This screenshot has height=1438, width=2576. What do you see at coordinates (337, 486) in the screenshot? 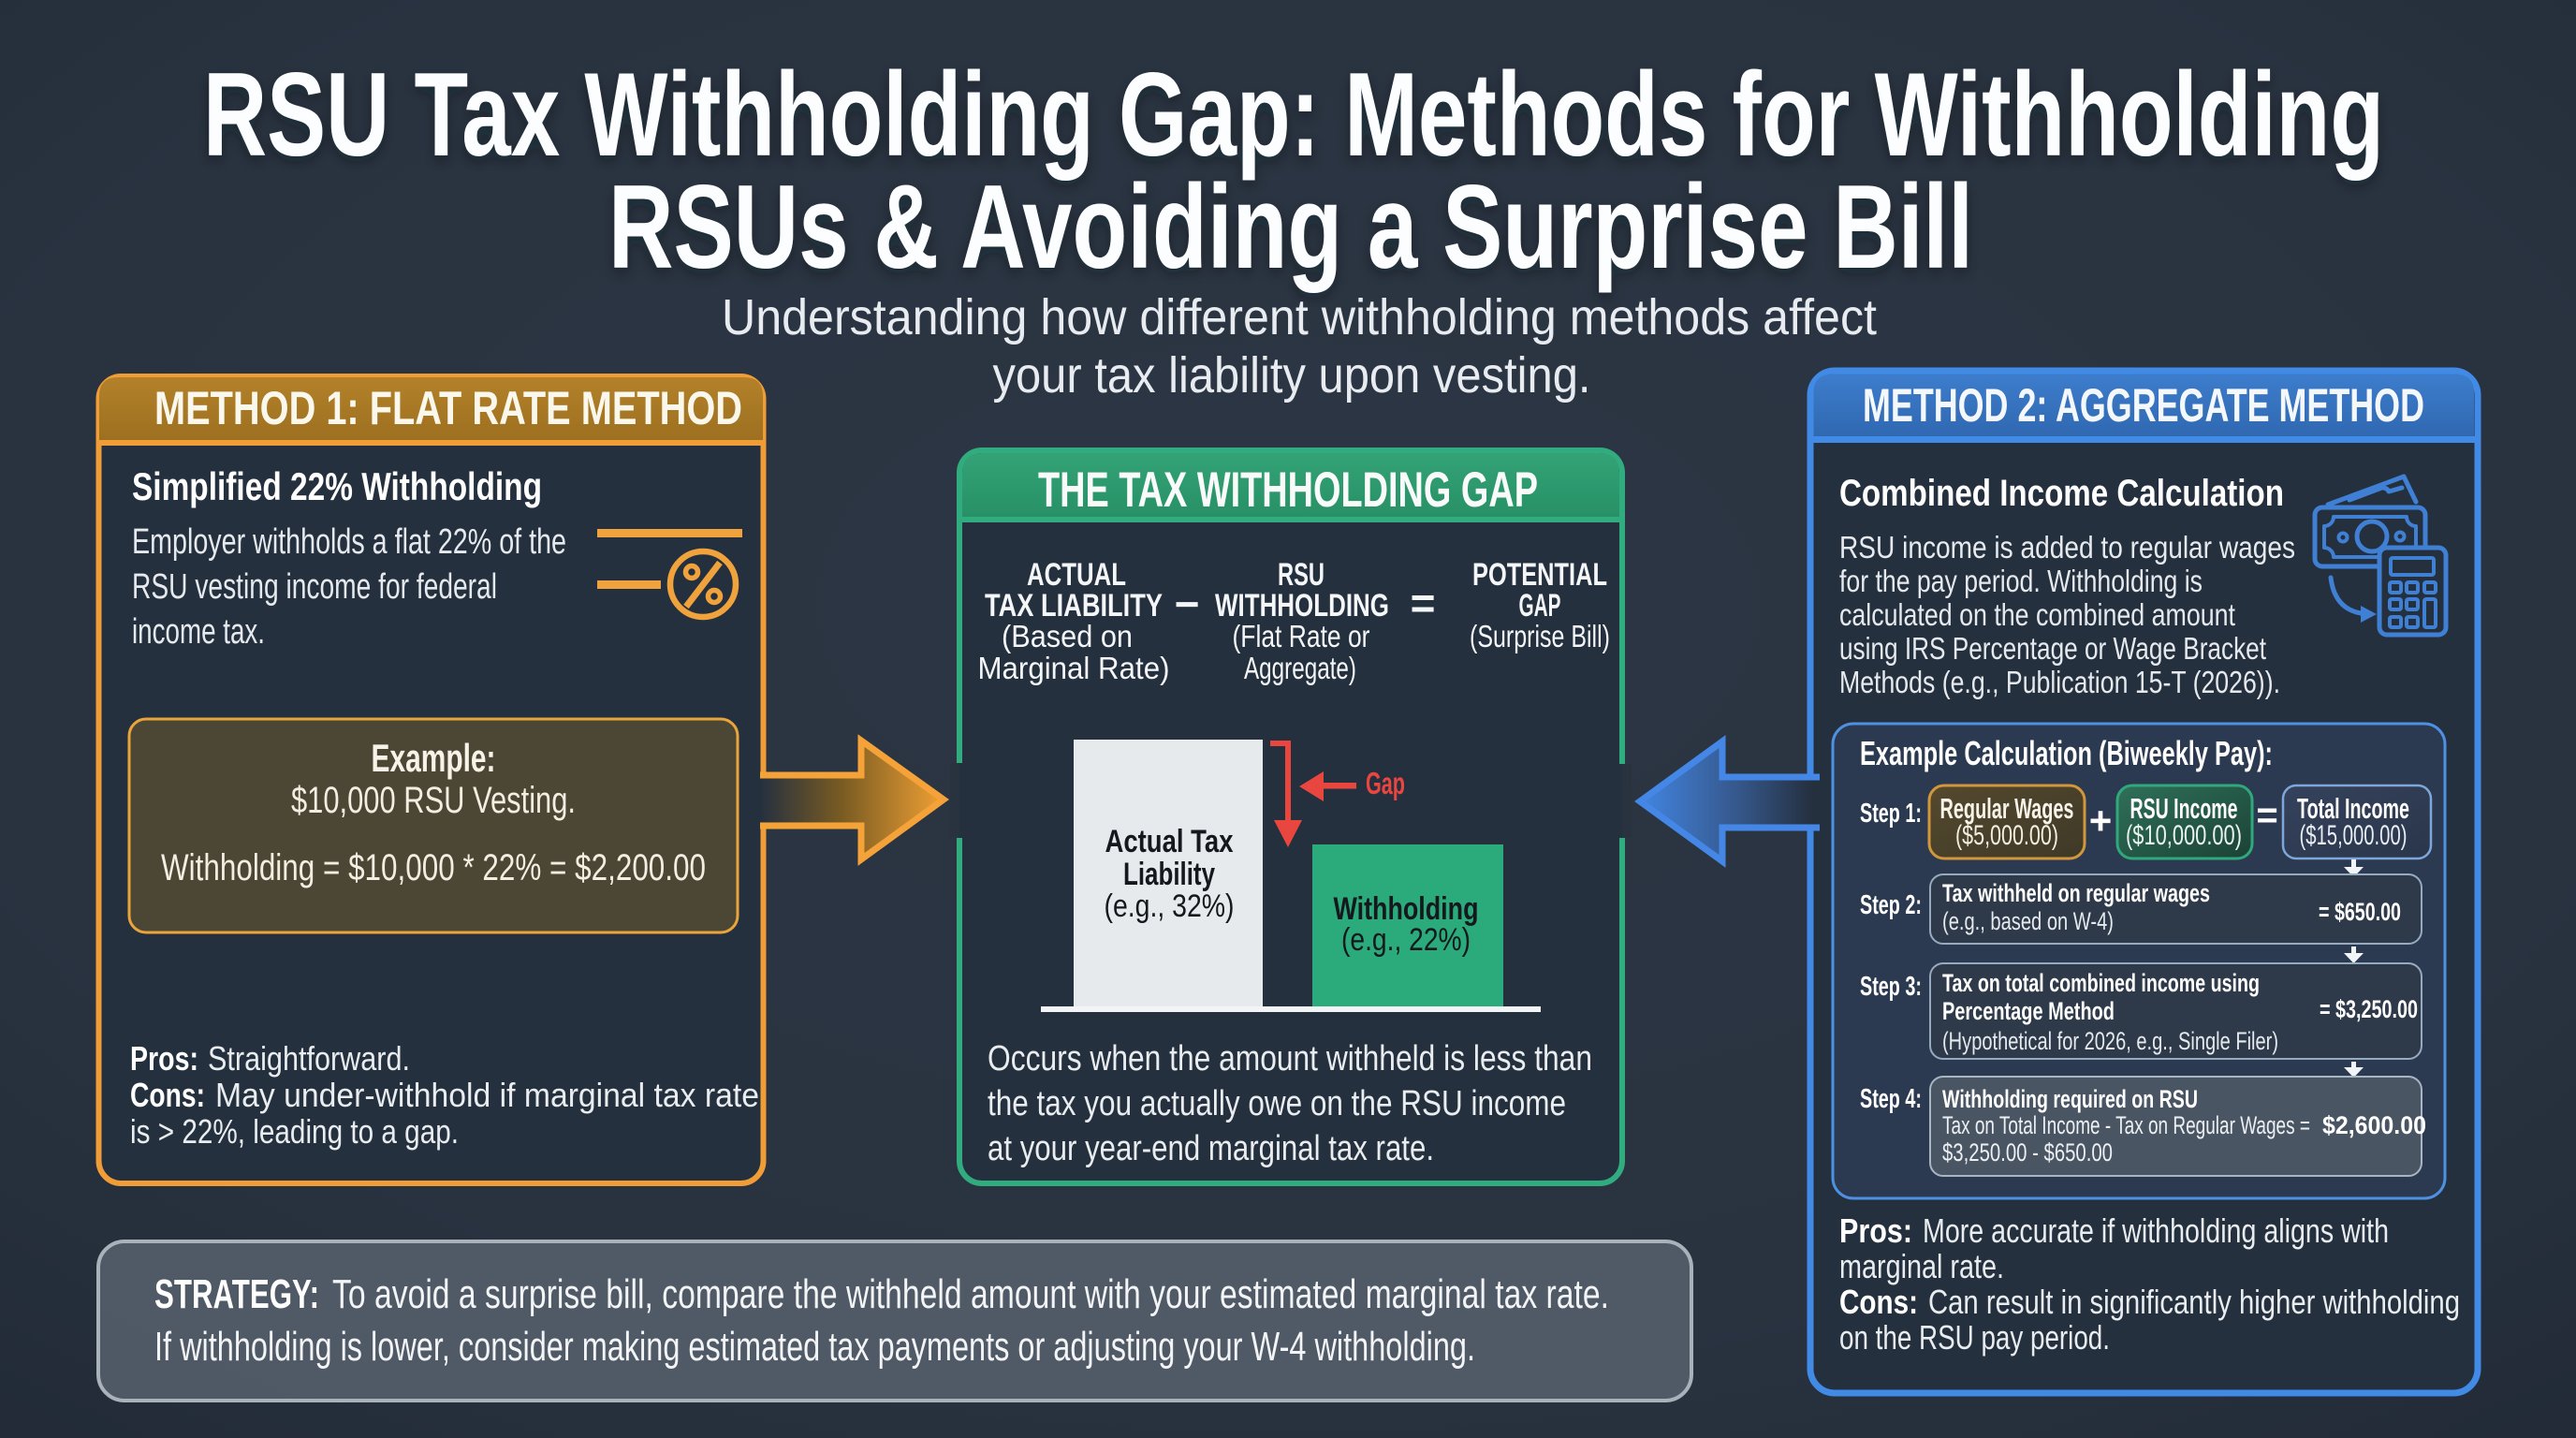
I see `svg-text: Simplified 22% Withholding` at bounding box center [337, 486].